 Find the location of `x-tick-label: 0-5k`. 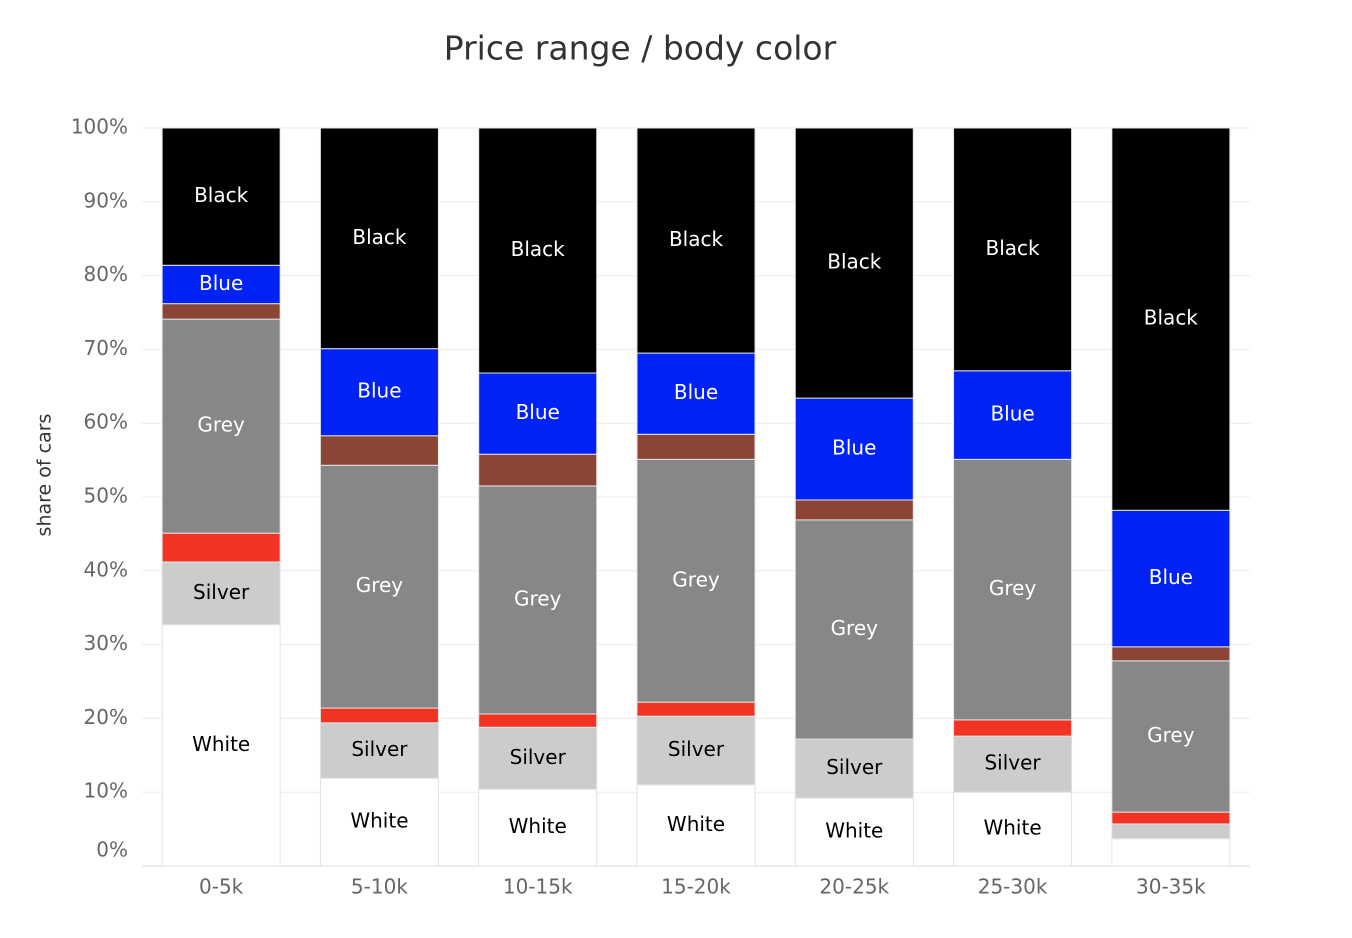

x-tick-label: 0-5k is located at coordinates (221, 887).